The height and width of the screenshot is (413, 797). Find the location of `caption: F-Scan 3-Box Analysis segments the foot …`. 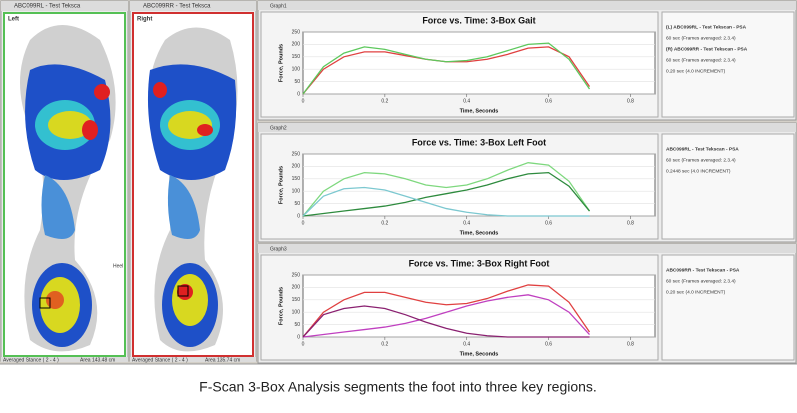

caption: F-Scan 3-Box Analysis segments the foot … is located at coordinates (398, 387).